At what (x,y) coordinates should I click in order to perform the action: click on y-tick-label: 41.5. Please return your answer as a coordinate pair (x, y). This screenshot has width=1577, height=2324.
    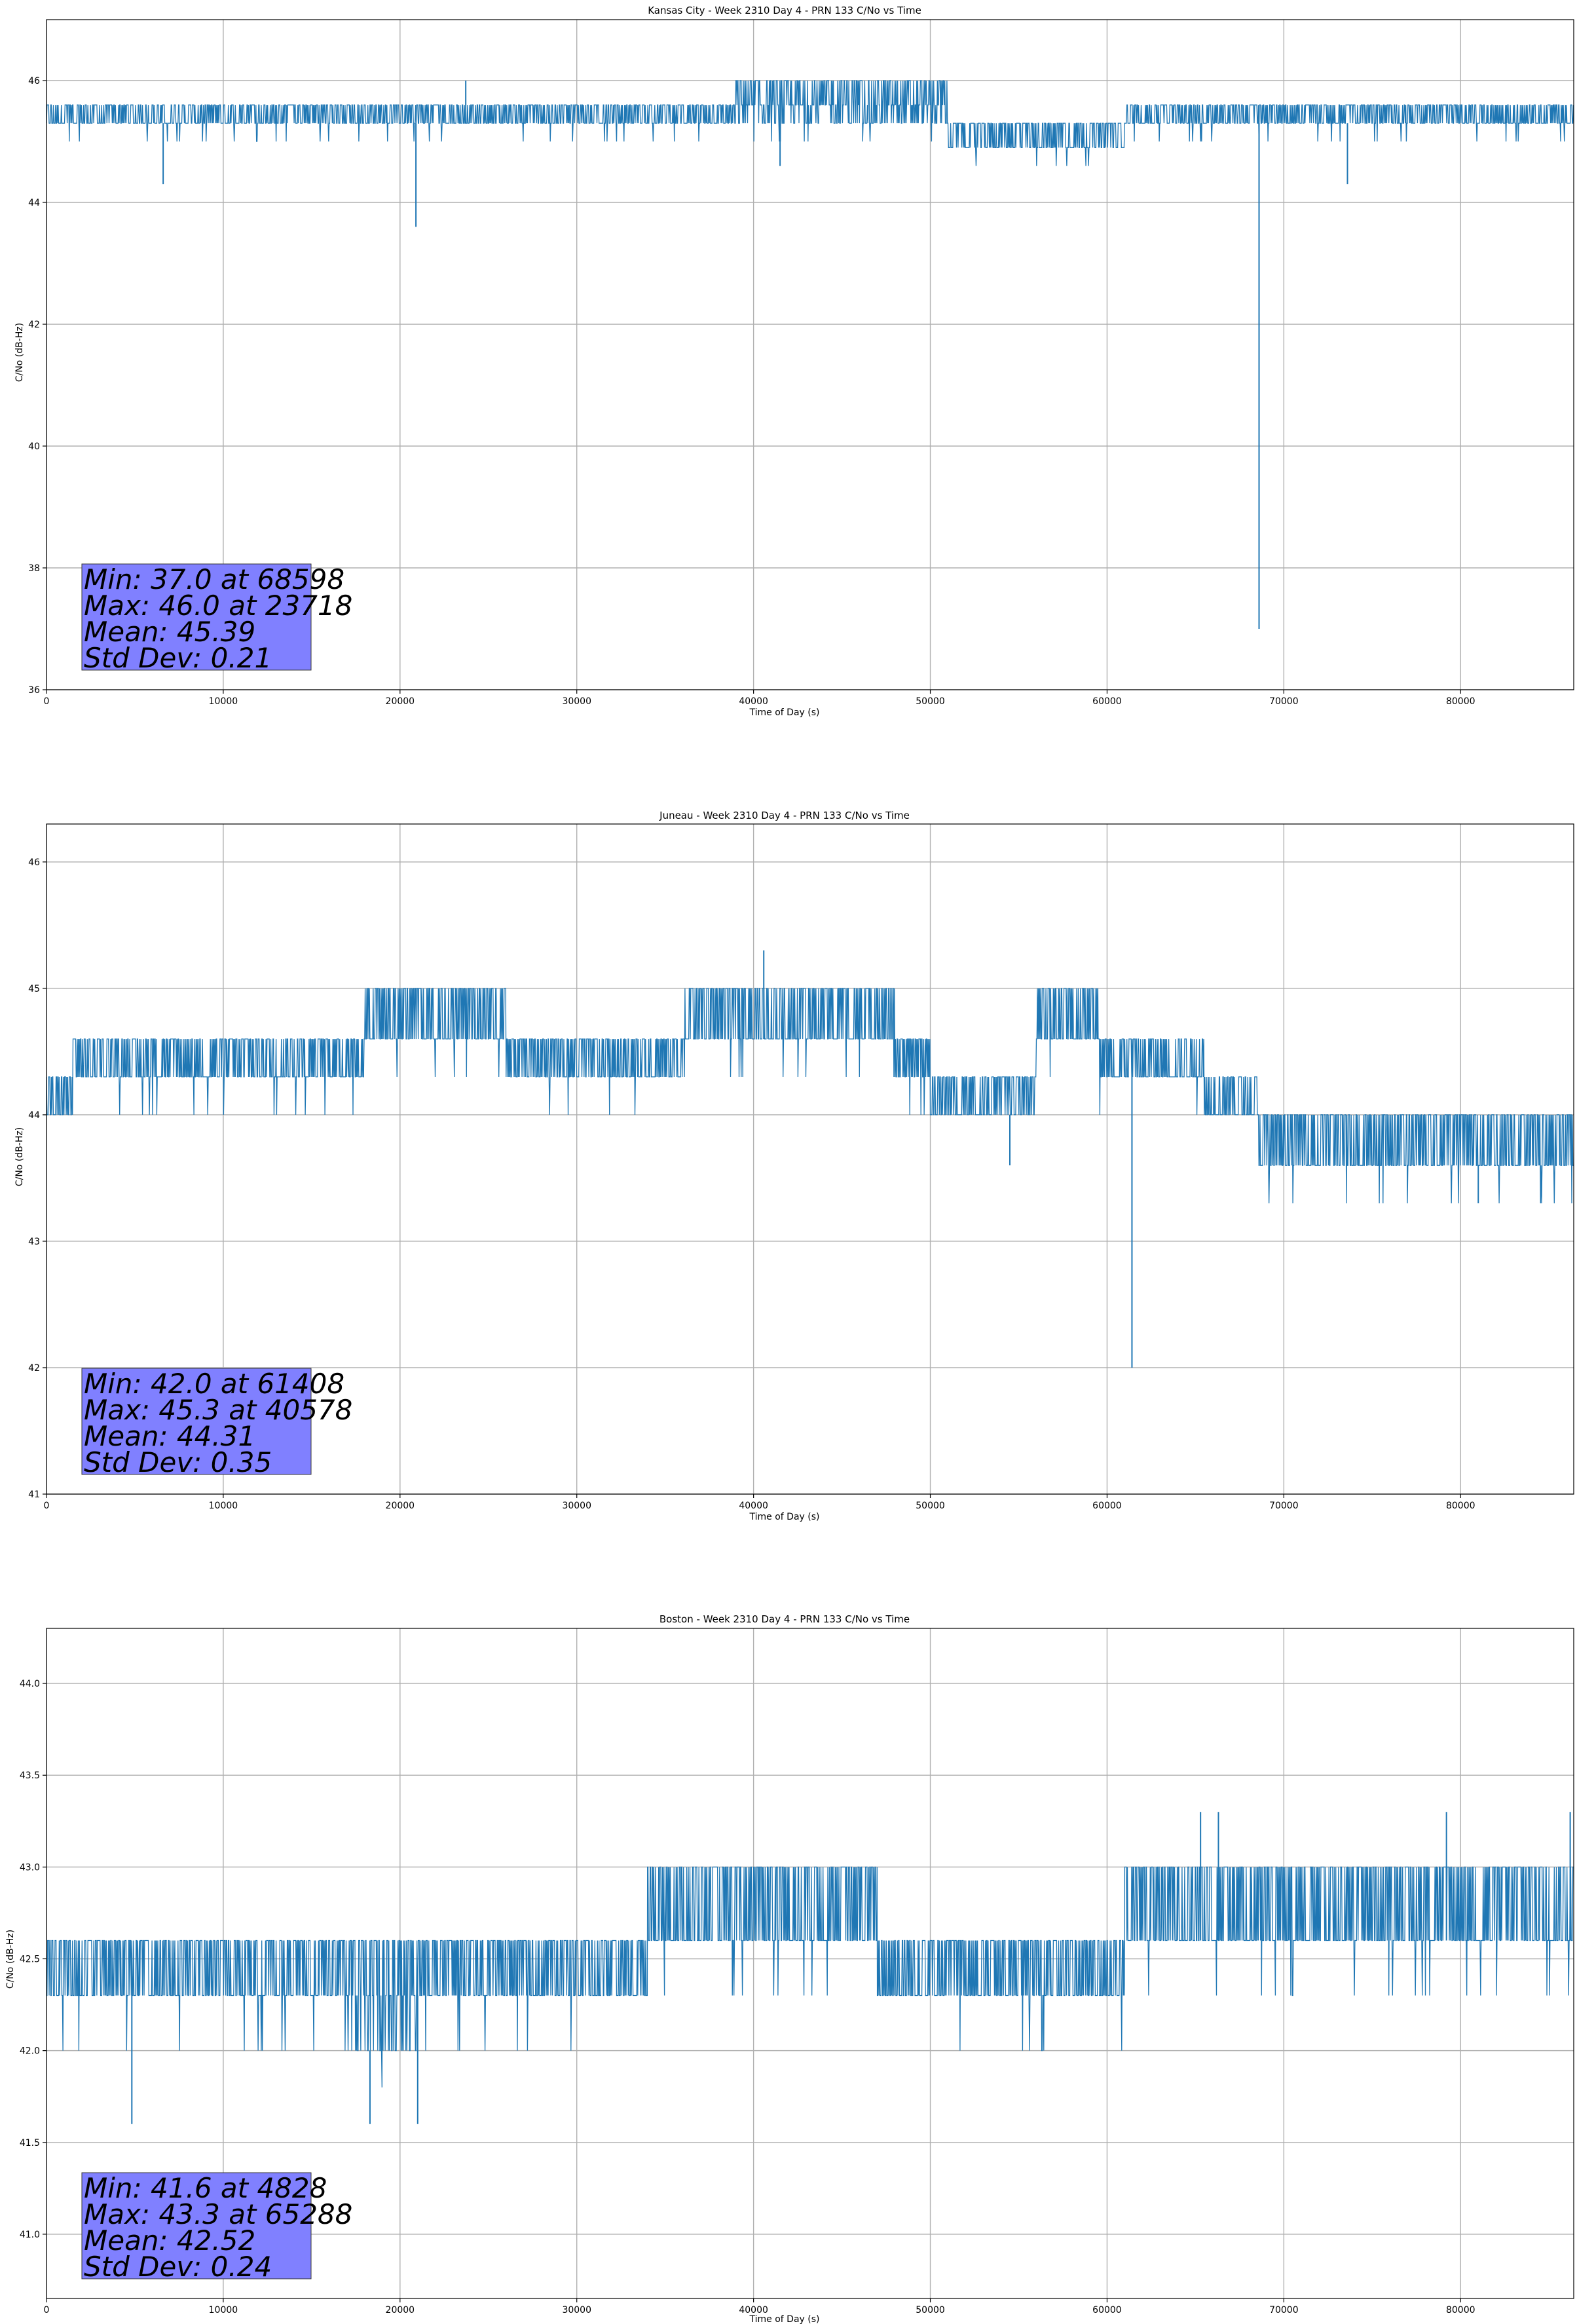
    Looking at the image, I should click on (30, 2143).